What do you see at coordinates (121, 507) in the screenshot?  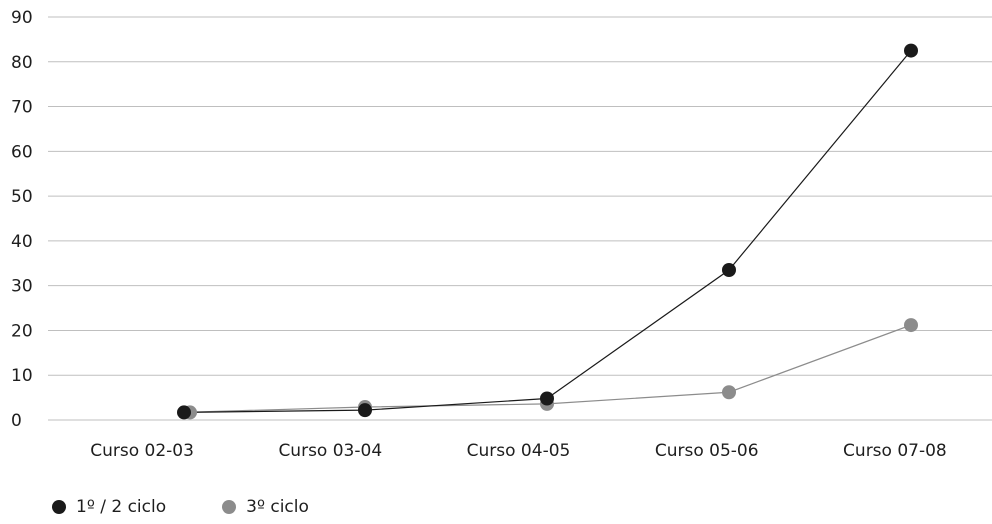 I see `legend-label-series-1: 1º / 2 ciclo` at bounding box center [121, 507].